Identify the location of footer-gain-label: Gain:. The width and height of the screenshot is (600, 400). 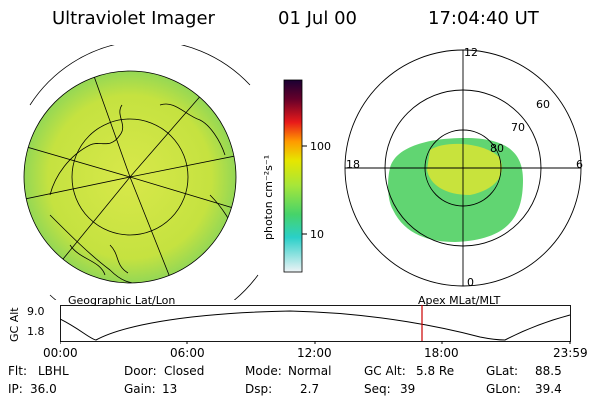
(140, 389).